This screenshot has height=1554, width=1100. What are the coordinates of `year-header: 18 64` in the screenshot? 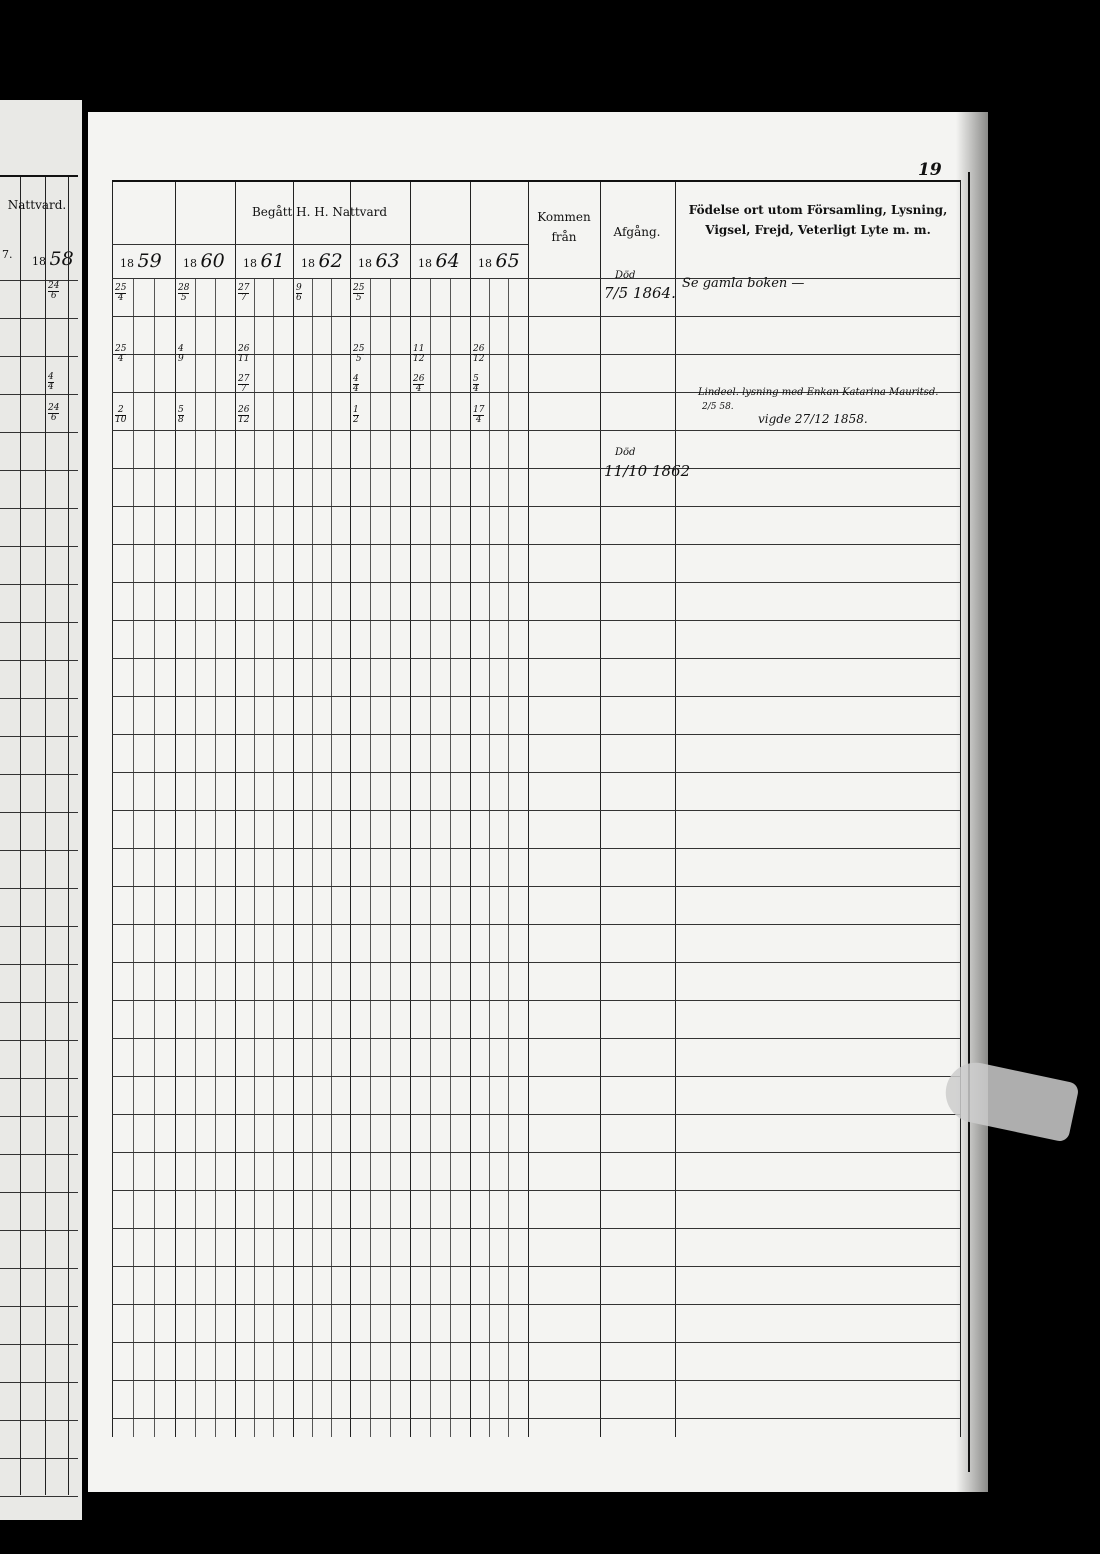 It's located at (439, 261).